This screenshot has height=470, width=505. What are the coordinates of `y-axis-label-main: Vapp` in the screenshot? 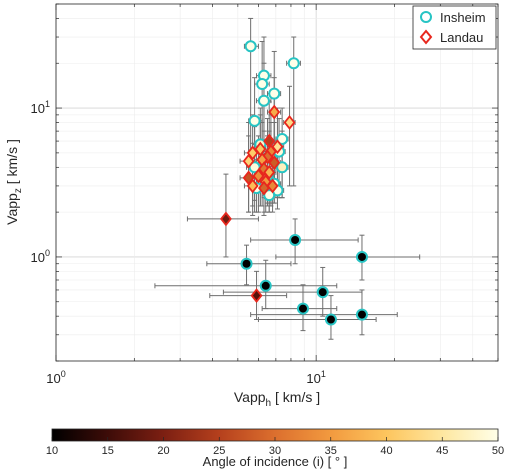 It's located at (12, 209).